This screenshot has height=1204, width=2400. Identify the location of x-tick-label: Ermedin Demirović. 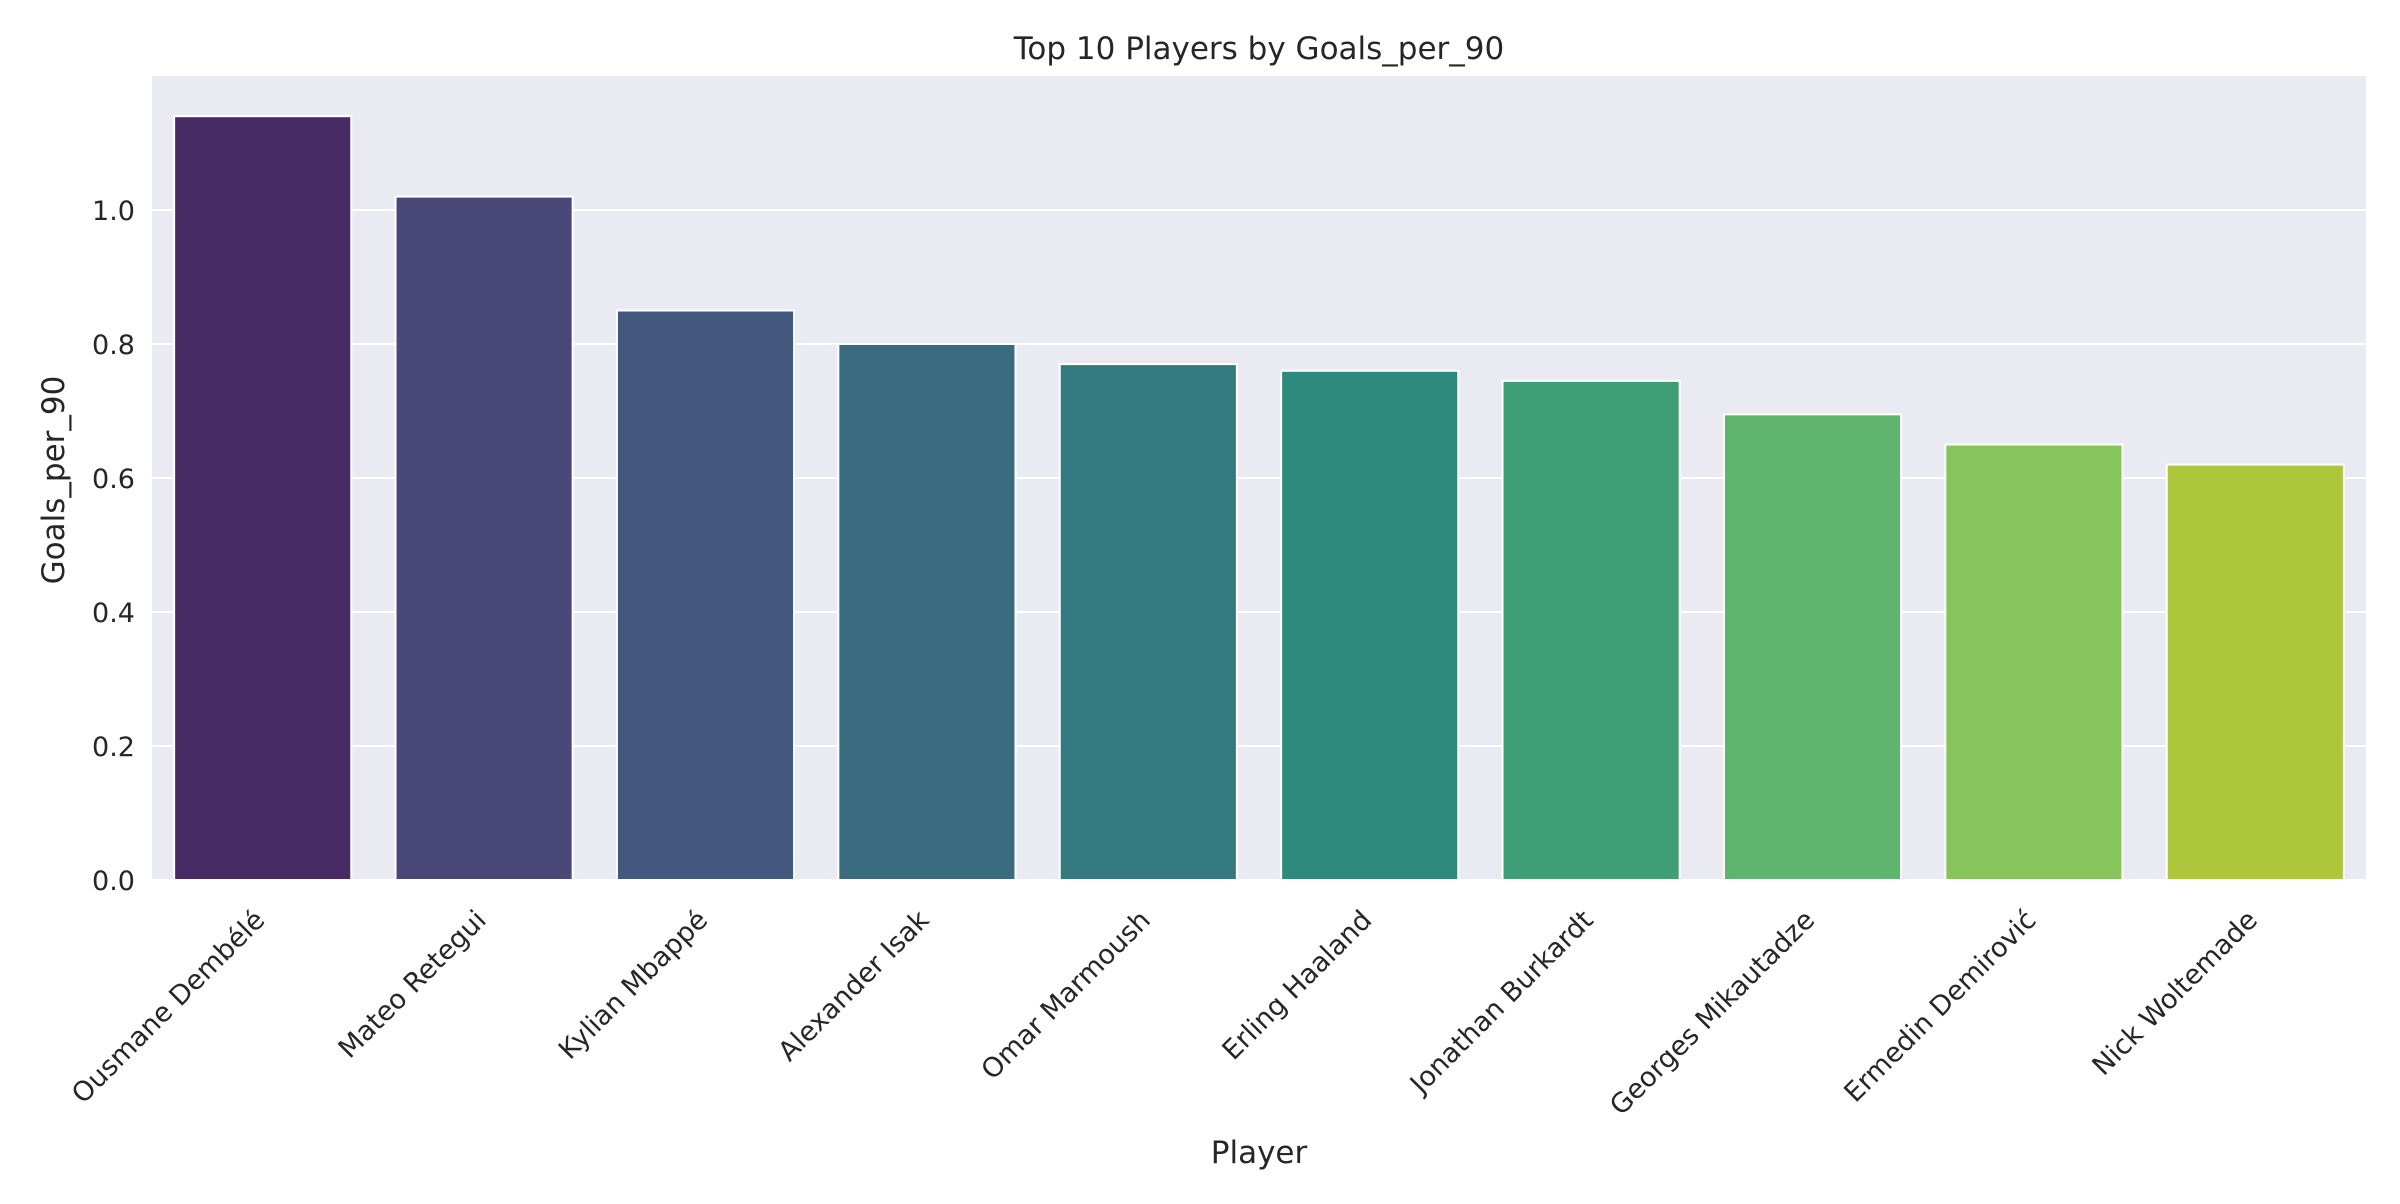
(1940, 1007).